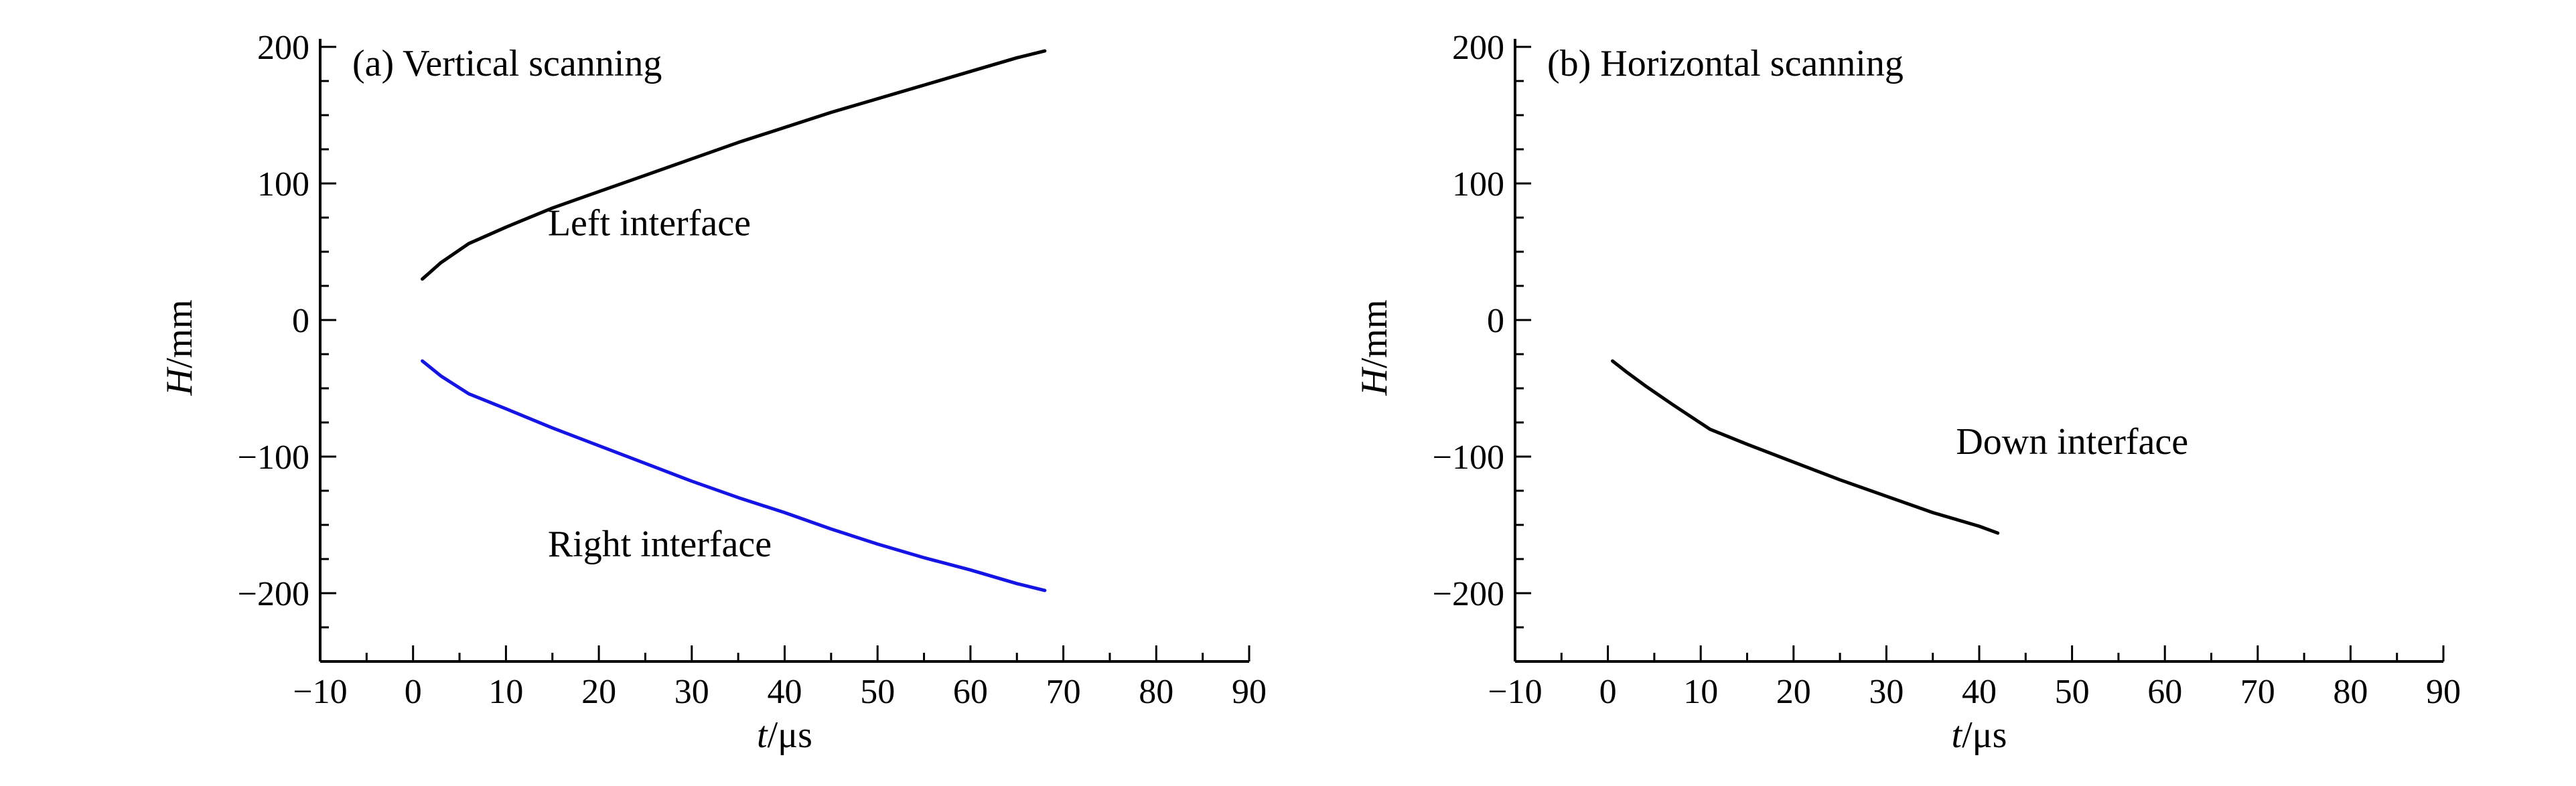  I want to click on panel-b-x-tick-label: 70, so click(2257, 692).